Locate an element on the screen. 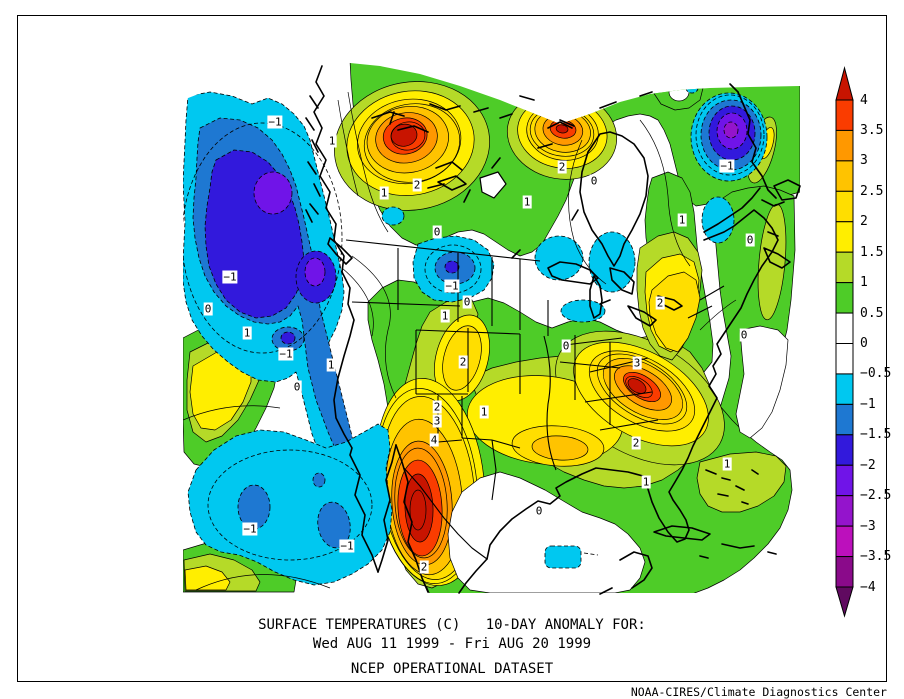 The height and width of the screenshot is (699, 904). colorbar-tick-label: −3.5 is located at coordinates (876, 557).